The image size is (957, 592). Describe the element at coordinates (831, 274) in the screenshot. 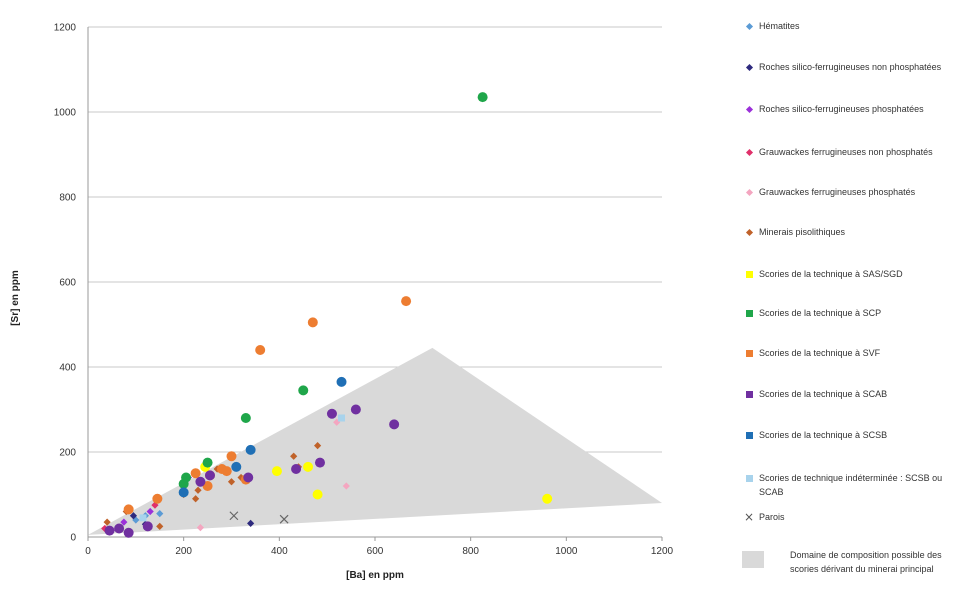

I see `legend-label: Scories de la technique à SAS/SGD` at that location.